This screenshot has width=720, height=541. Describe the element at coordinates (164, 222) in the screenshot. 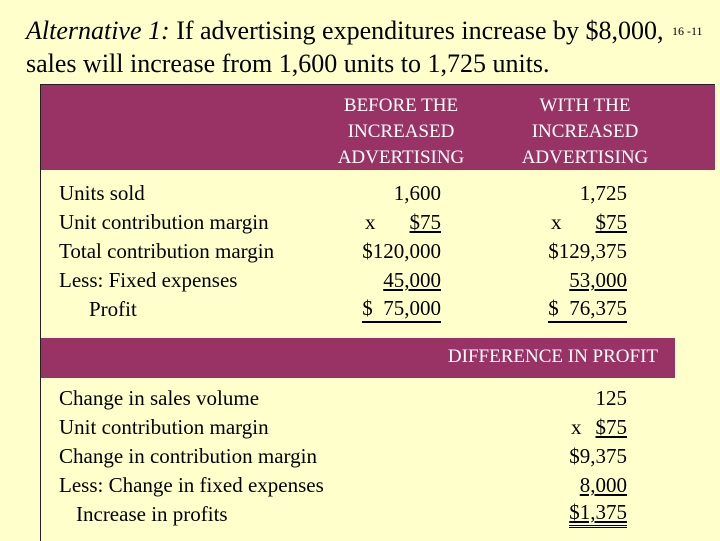

I see `row-label: Unit contribution margin` at that location.